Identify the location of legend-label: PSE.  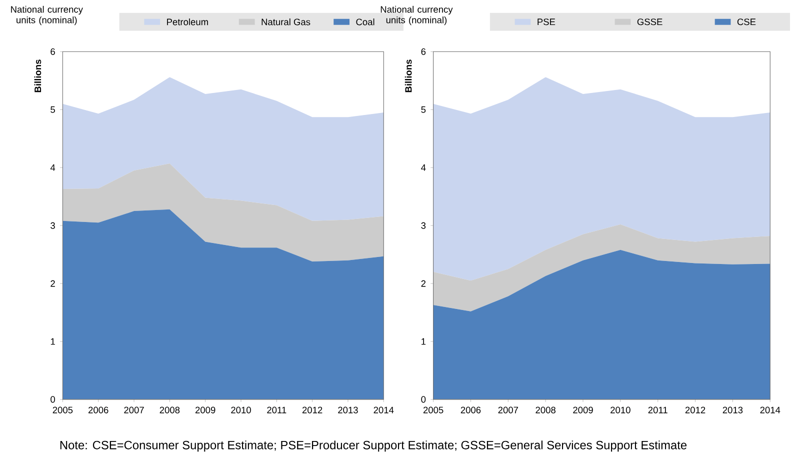
(547, 22).